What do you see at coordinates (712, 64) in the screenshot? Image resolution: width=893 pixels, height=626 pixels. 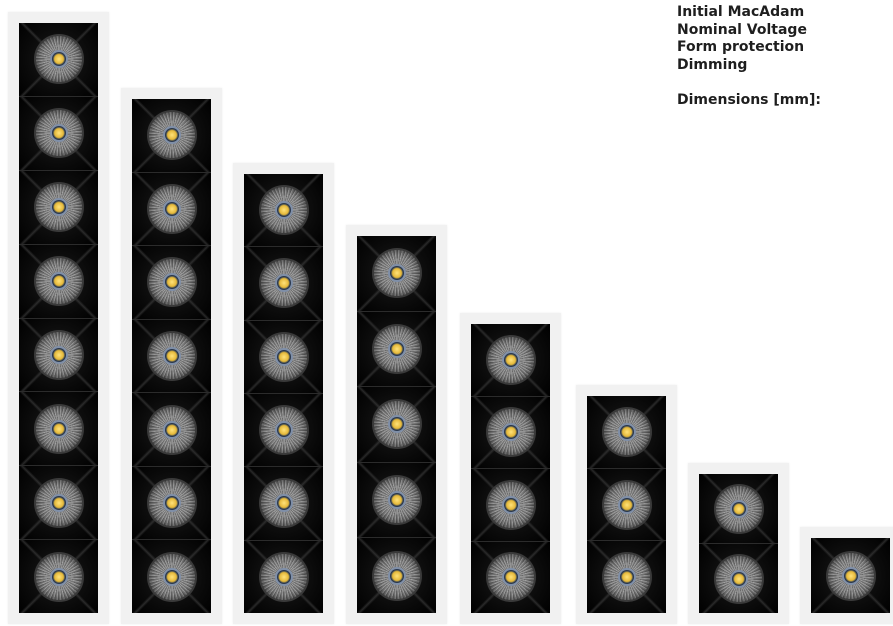 I see `spec-dimming: Dimming` at bounding box center [712, 64].